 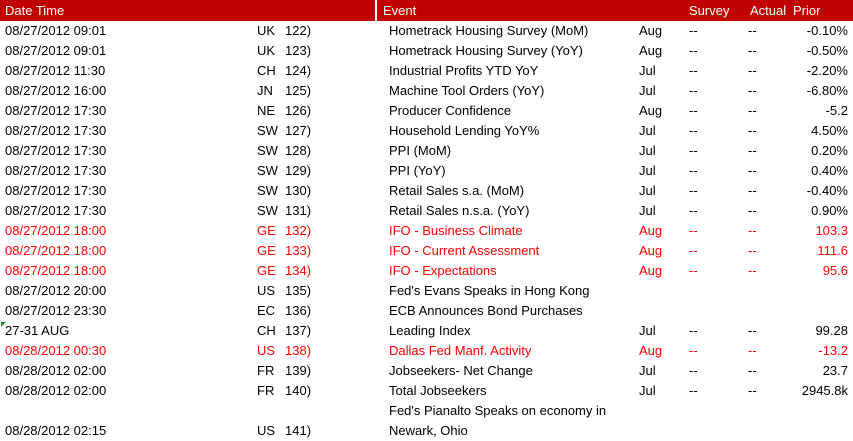 What do you see at coordinates (831, 230) in the screenshot?
I see `cell-prior-value: 103.3` at bounding box center [831, 230].